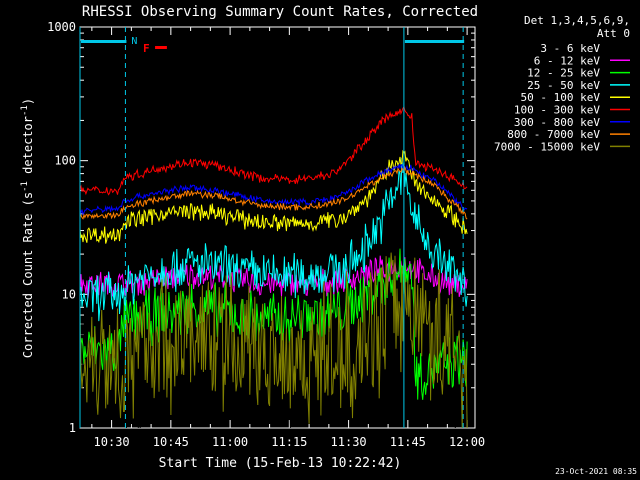 The image size is (640, 480). What do you see at coordinates (280, 463) in the screenshot?
I see `x-axis-label: Start Time (15-Feb-13 10:22:42)` at bounding box center [280, 463].